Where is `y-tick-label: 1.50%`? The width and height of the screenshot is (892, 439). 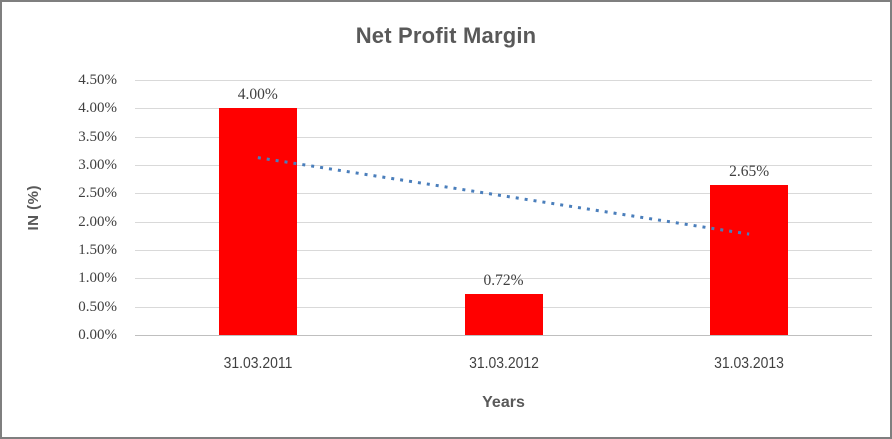 y-tick-label: 1.50% is located at coordinates (97, 250).